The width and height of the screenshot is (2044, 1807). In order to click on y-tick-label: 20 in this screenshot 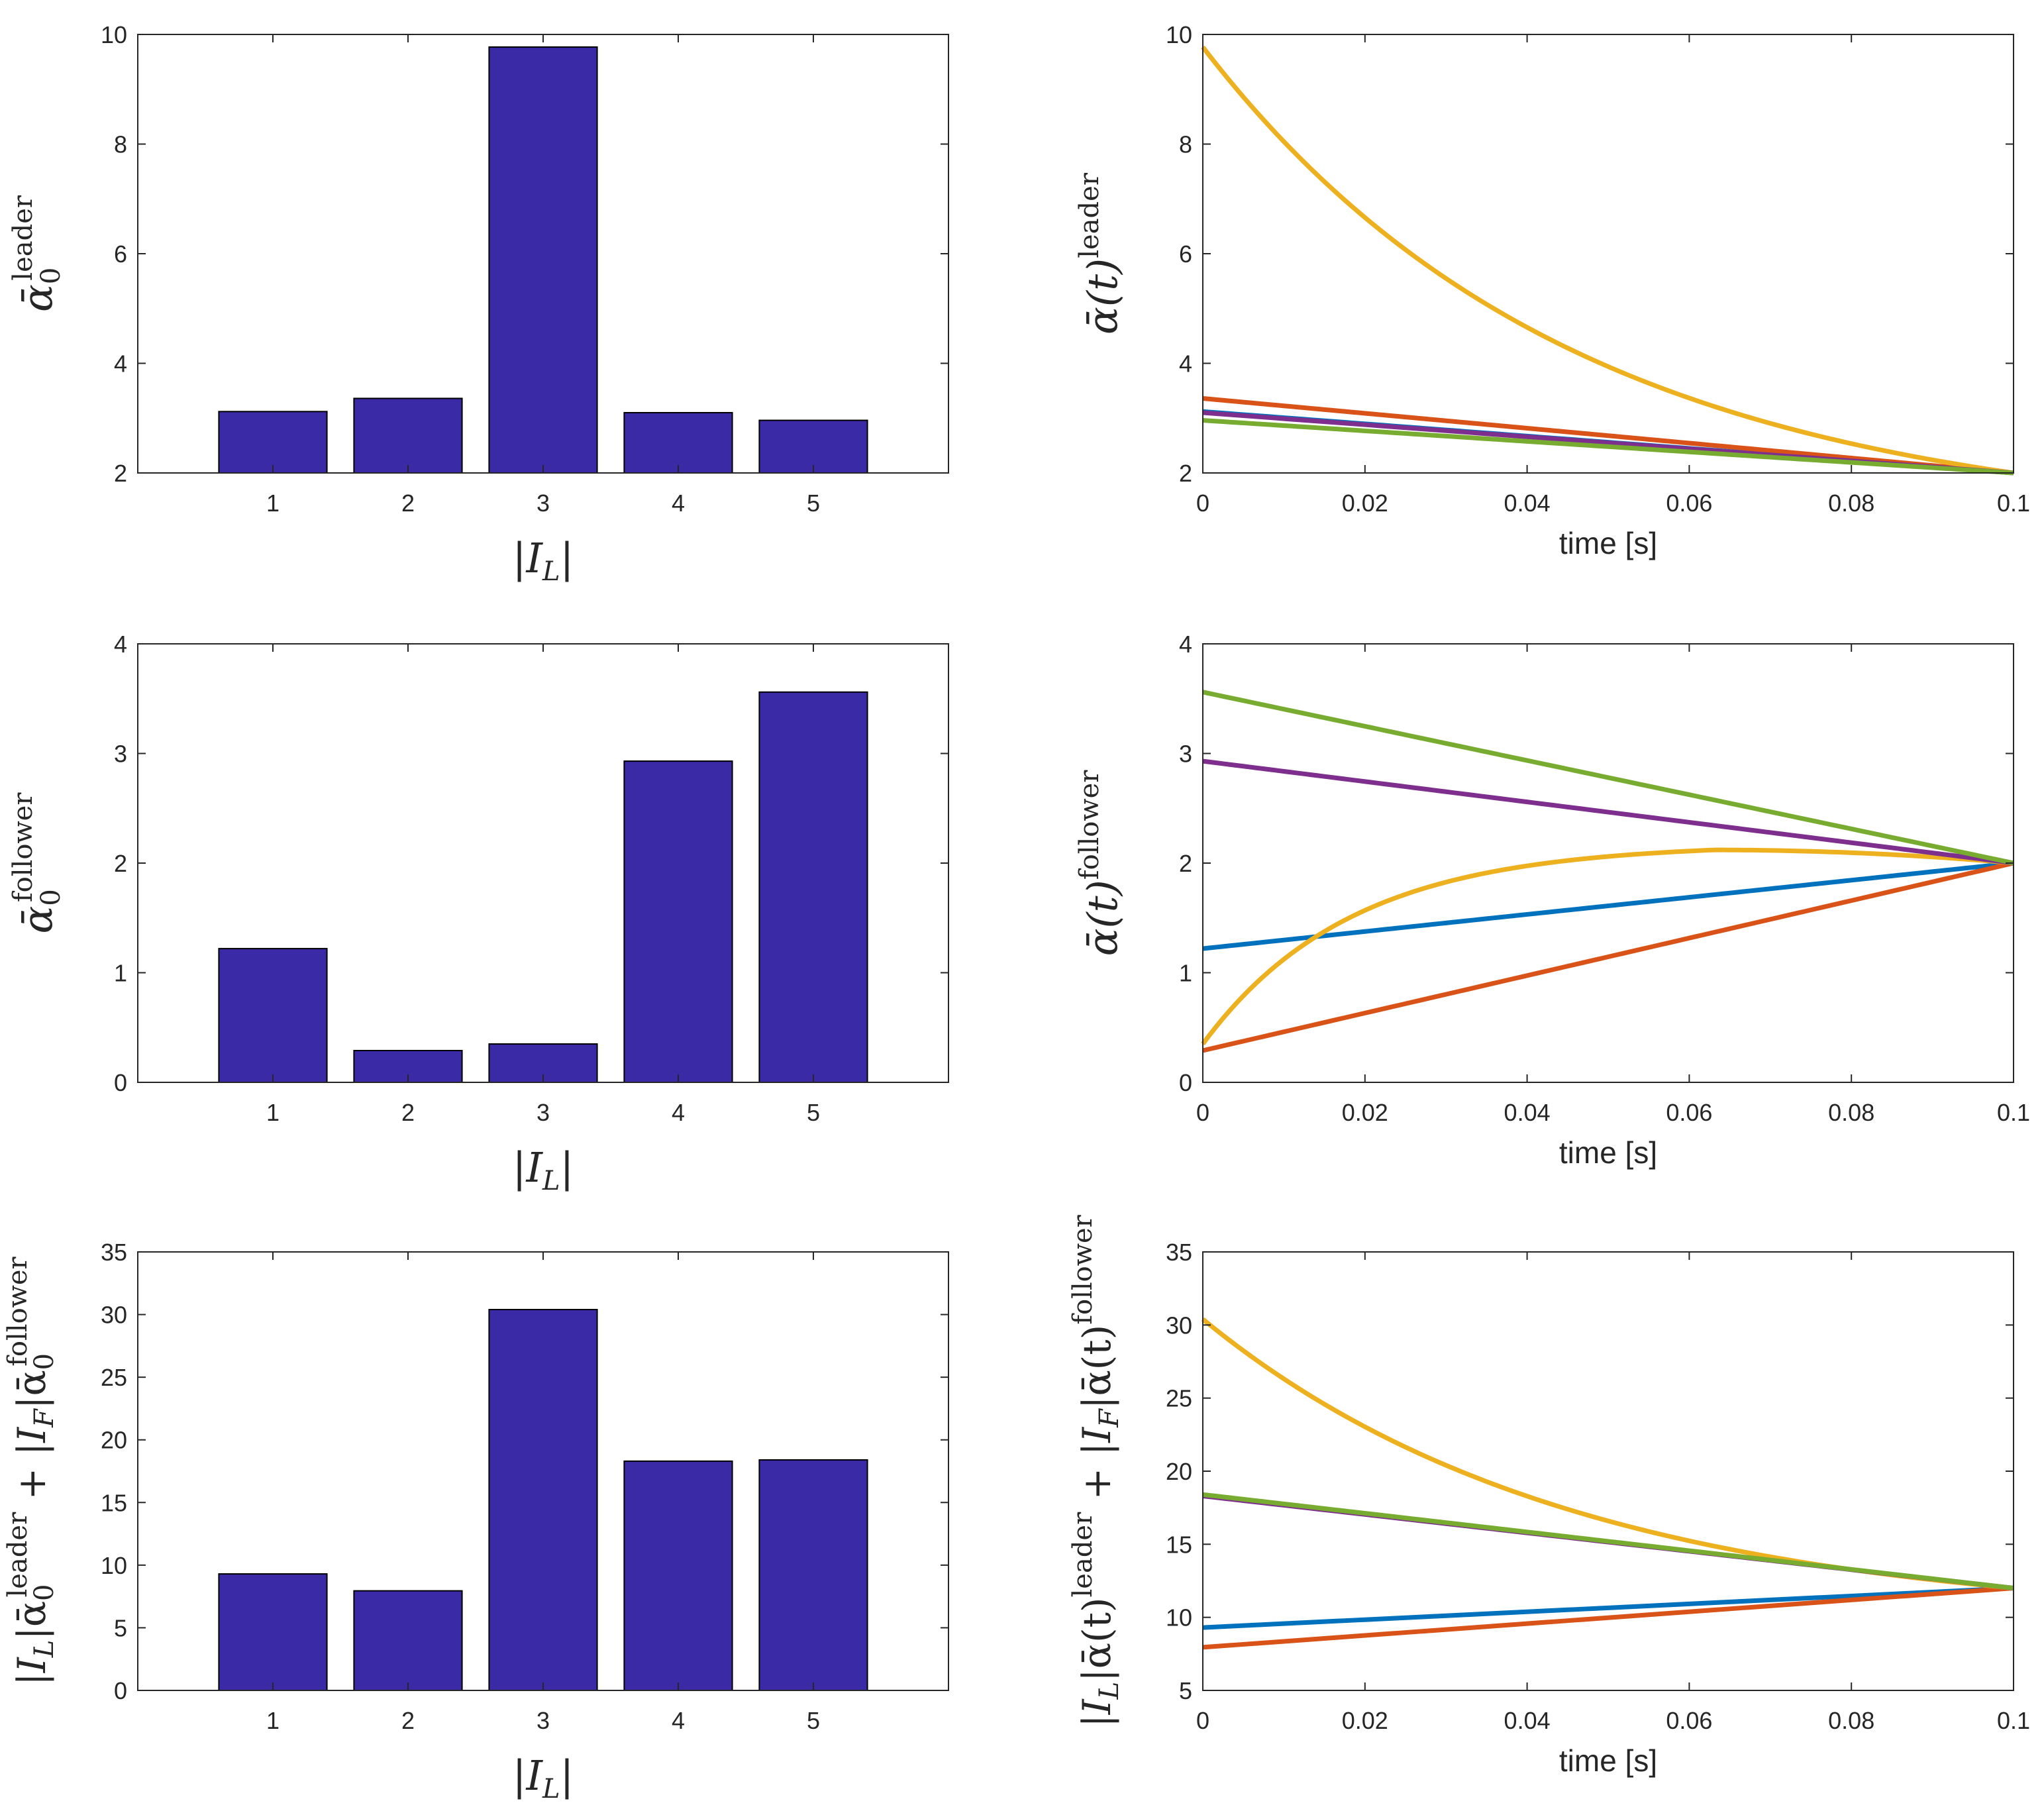, I will do `click(114, 1440)`.